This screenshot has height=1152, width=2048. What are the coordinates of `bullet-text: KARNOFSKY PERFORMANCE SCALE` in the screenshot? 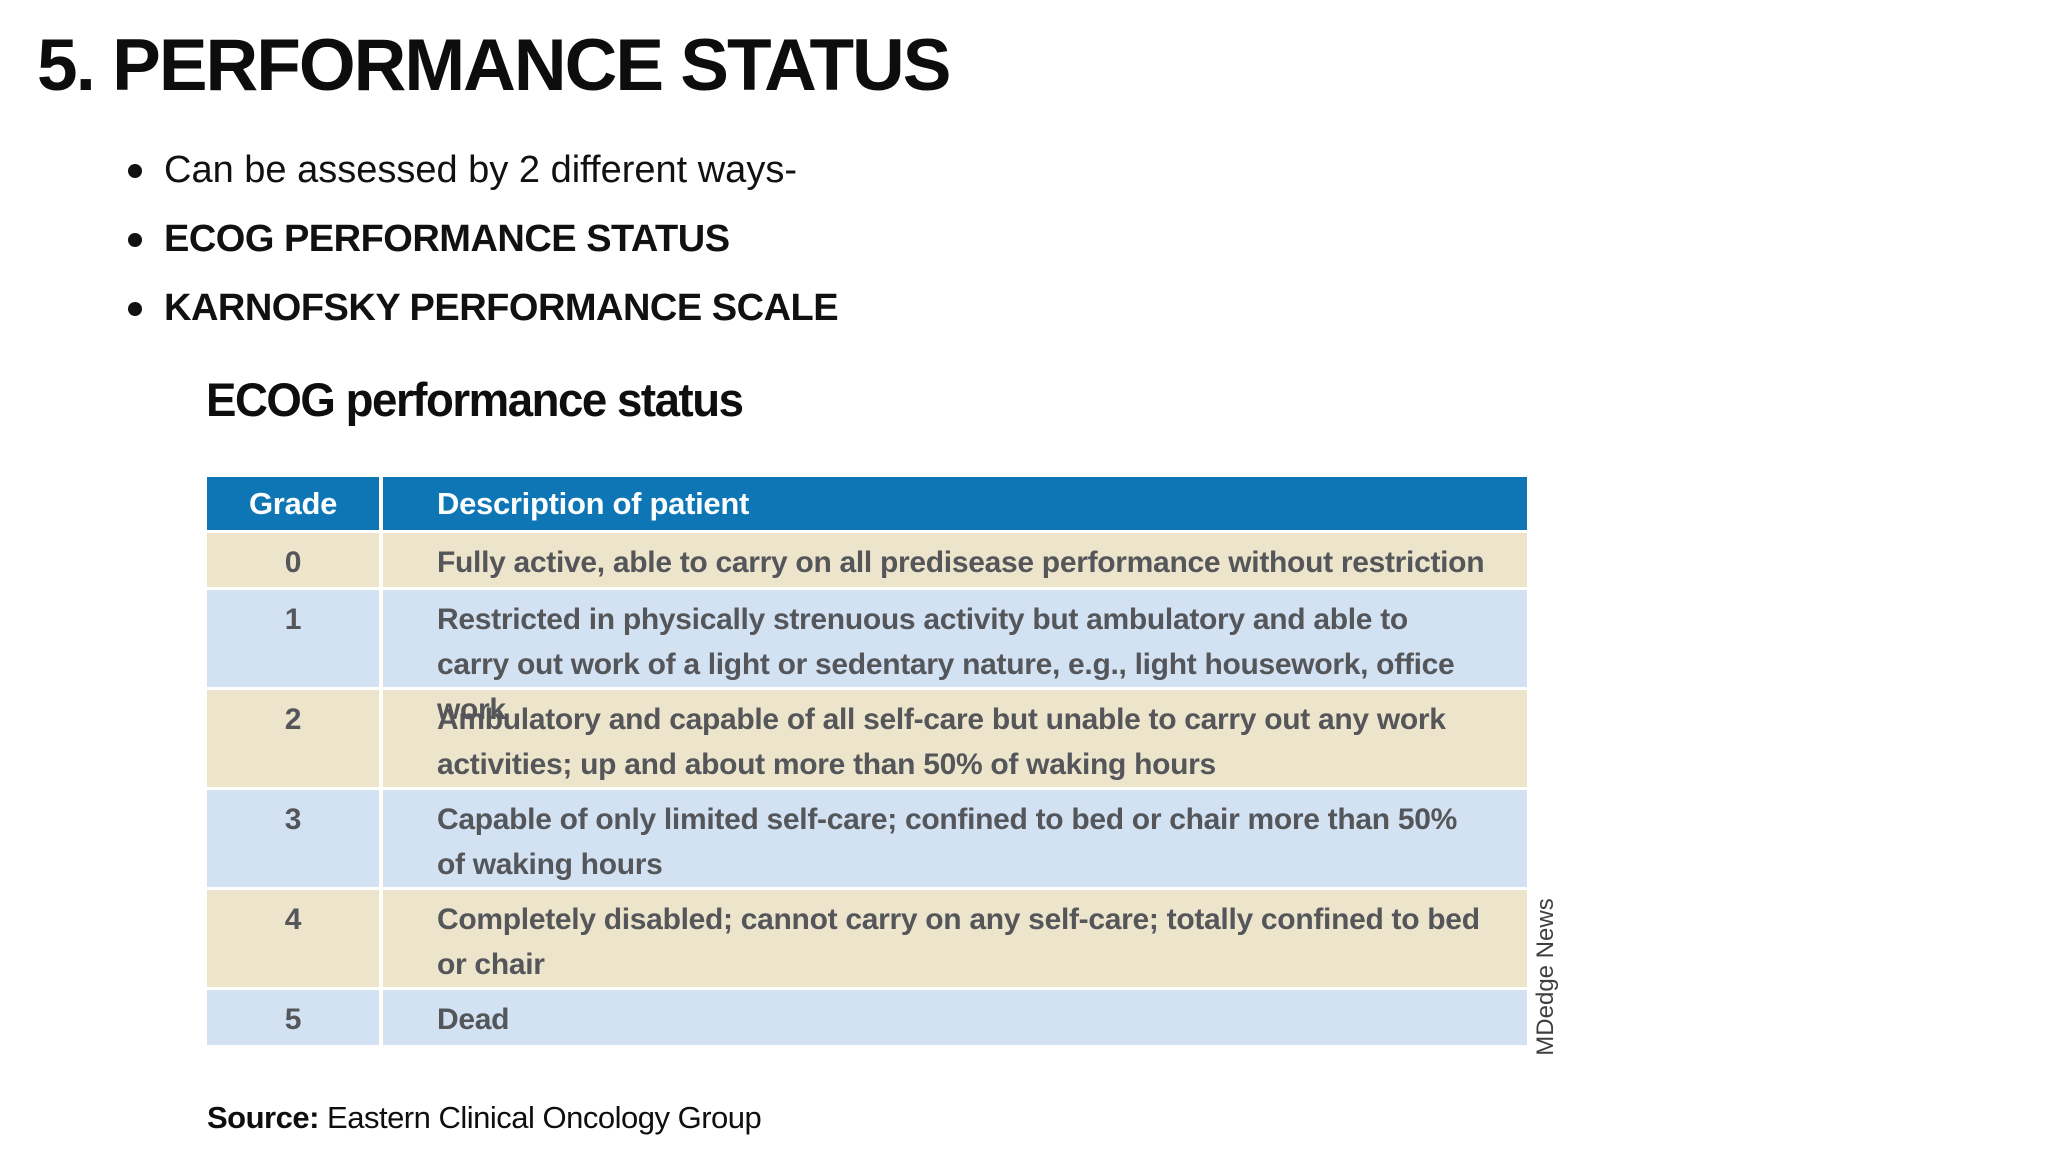 It's located at (501, 308).